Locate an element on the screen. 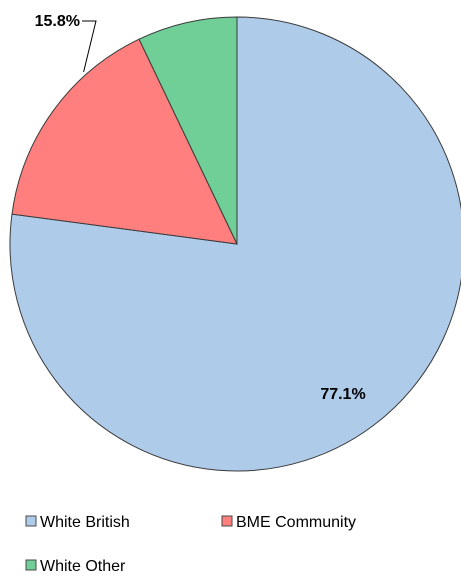  pie-slice-white-other is located at coordinates (188, 130).